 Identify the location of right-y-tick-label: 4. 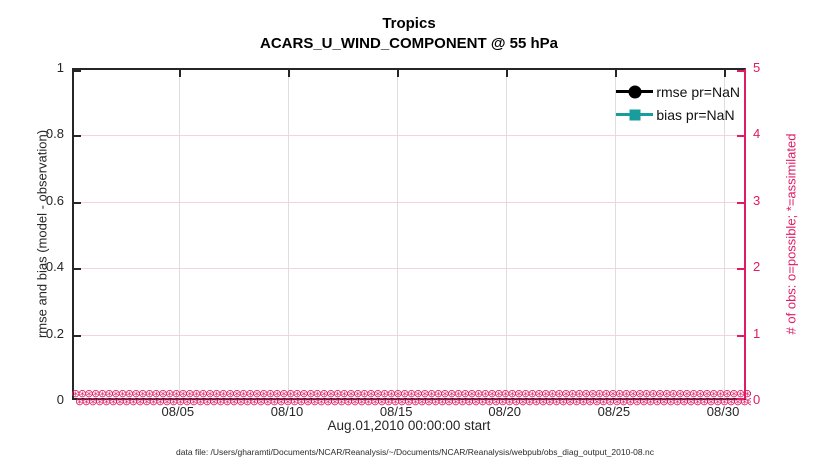
(757, 134).